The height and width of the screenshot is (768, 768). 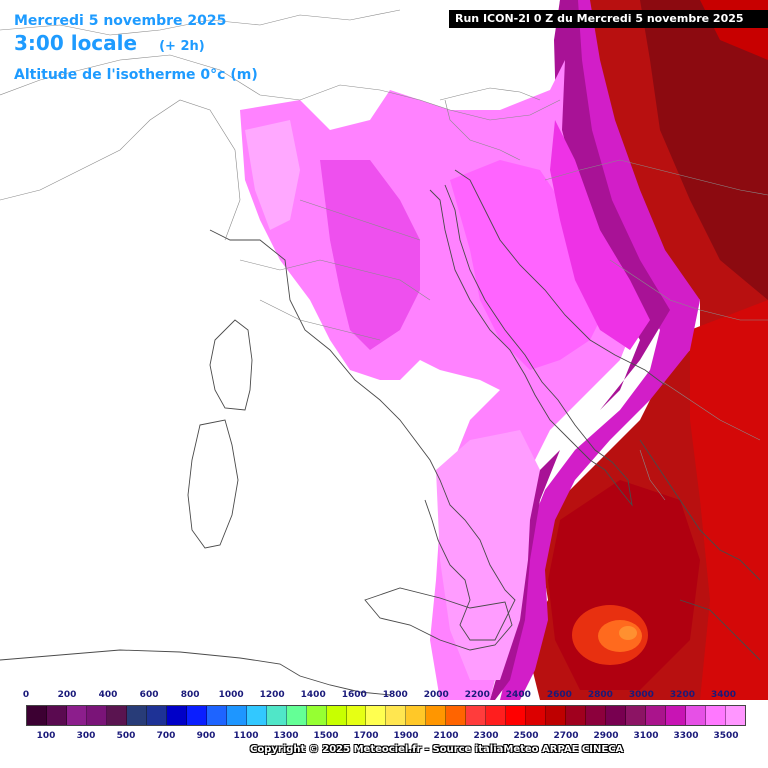 I want to click on legend-bottom-label: 1500, so click(x=326, y=736).